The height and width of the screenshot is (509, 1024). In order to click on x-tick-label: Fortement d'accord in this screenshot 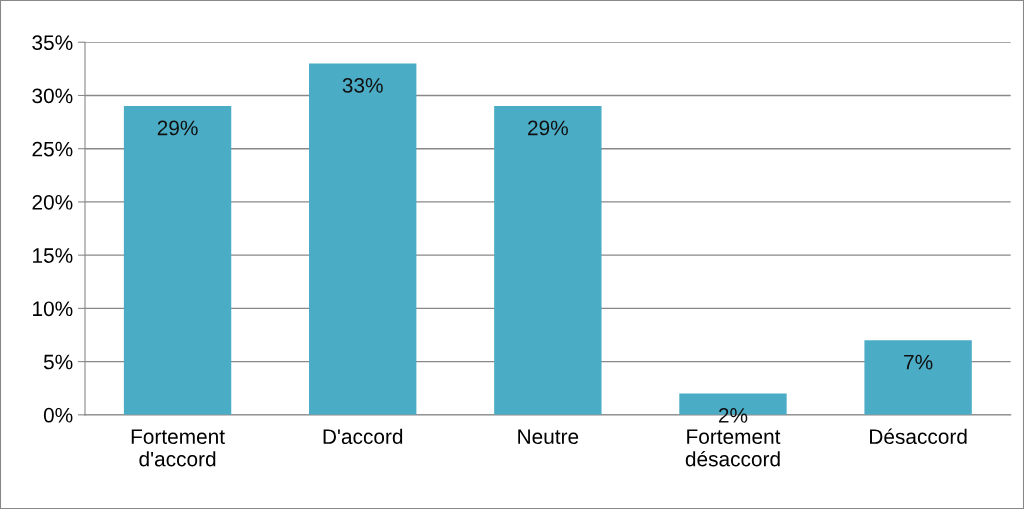, I will do `click(178, 448)`.